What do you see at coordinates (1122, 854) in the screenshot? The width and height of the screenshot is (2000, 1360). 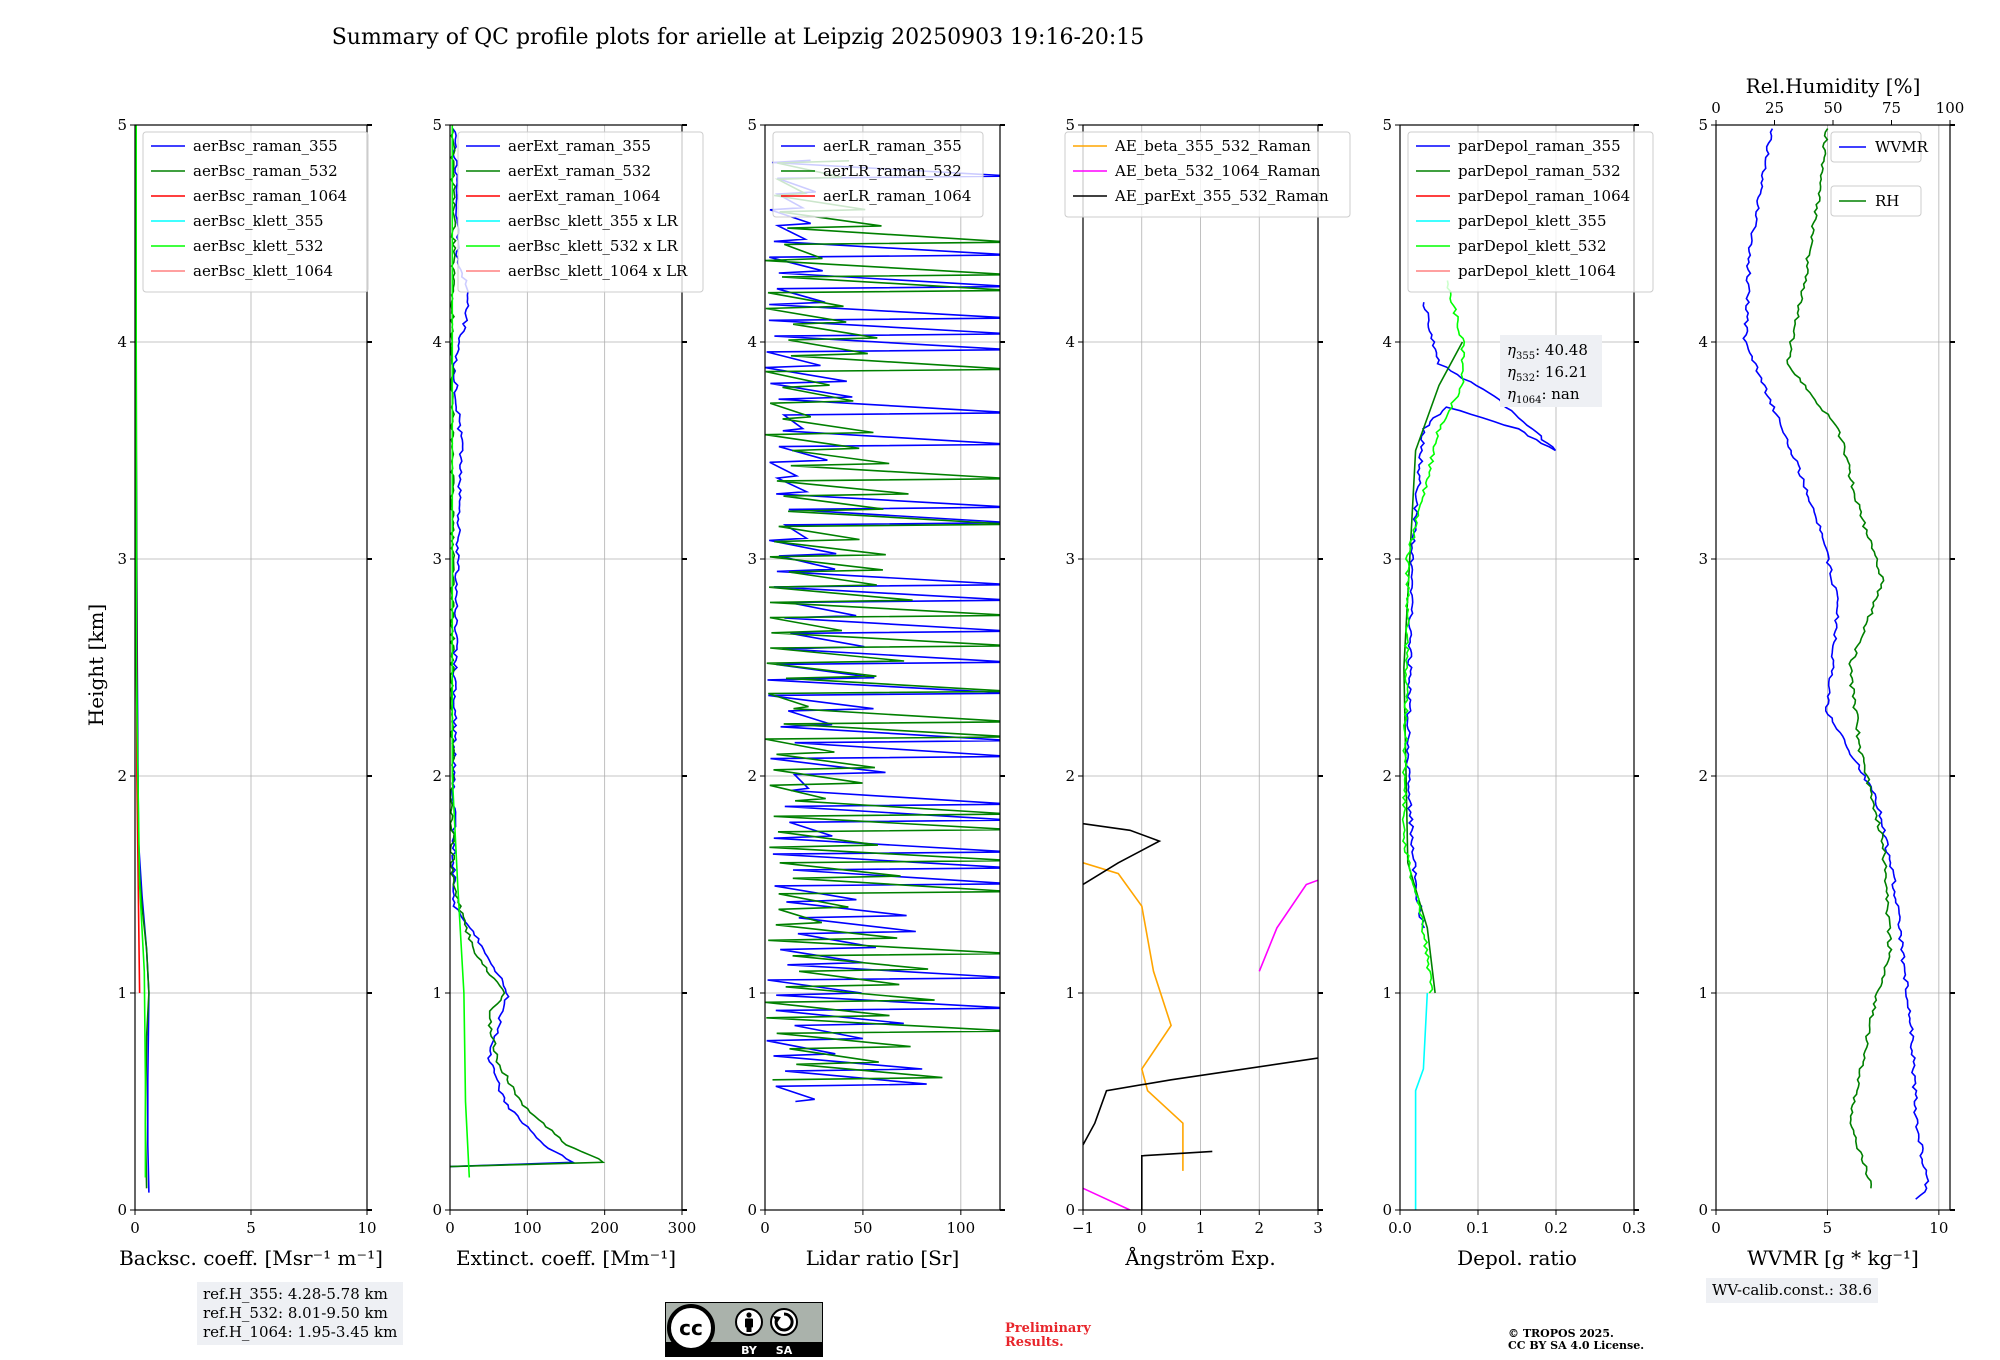 I see `series-AE_parExt_355_532_Raman_hi` at bounding box center [1122, 854].